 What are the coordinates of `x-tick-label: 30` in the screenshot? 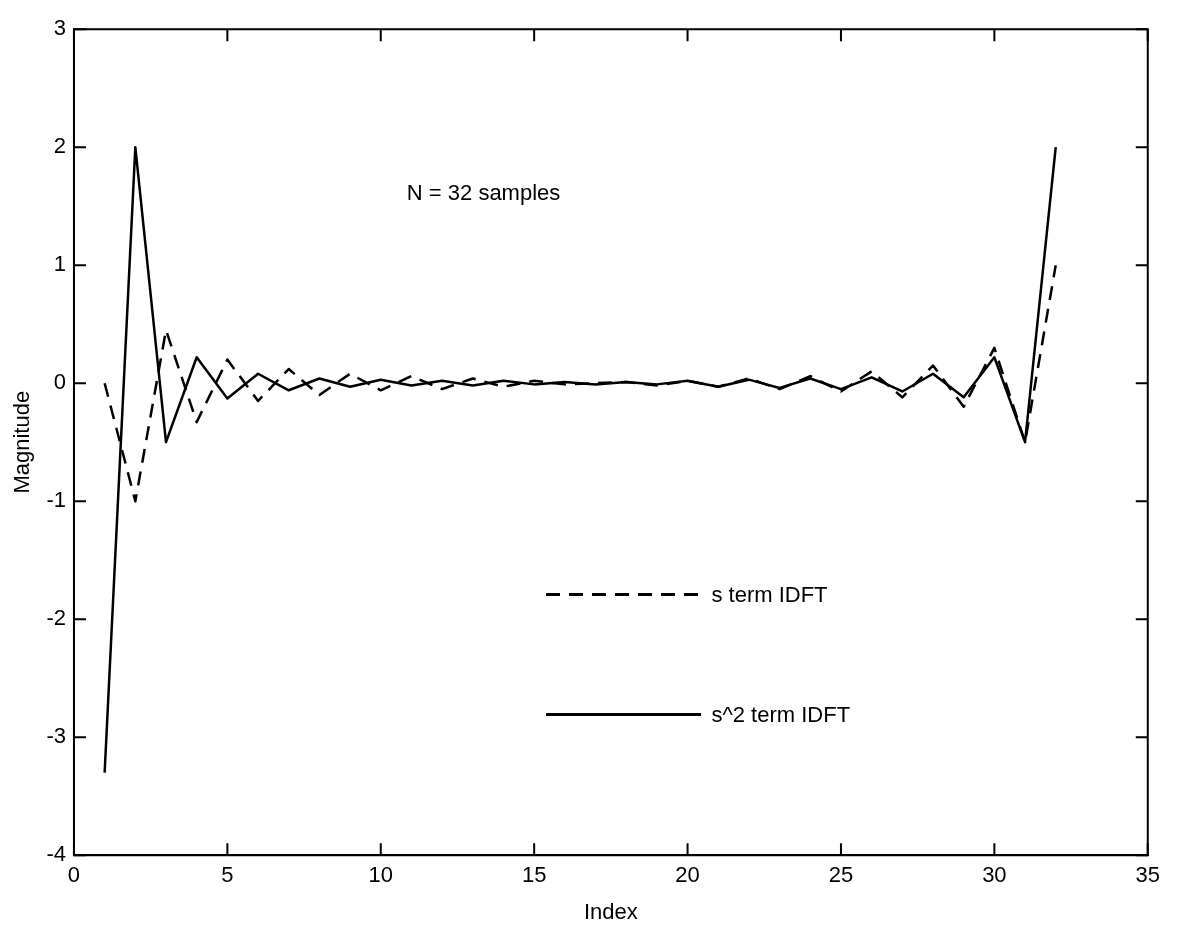 It's located at (994, 875).